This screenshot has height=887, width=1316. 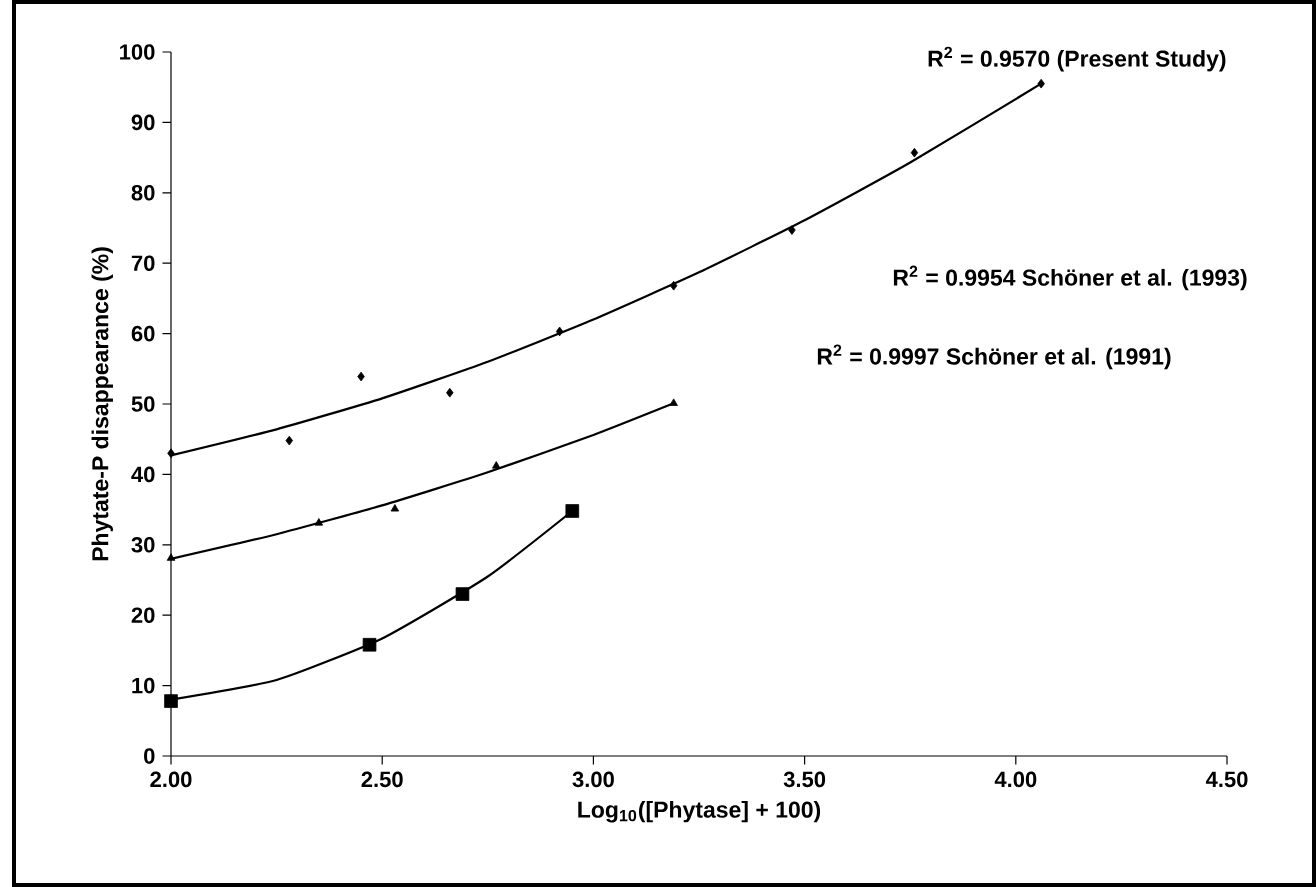 What do you see at coordinates (149, 756) in the screenshot?
I see `y-tick-label: 0` at bounding box center [149, 756].